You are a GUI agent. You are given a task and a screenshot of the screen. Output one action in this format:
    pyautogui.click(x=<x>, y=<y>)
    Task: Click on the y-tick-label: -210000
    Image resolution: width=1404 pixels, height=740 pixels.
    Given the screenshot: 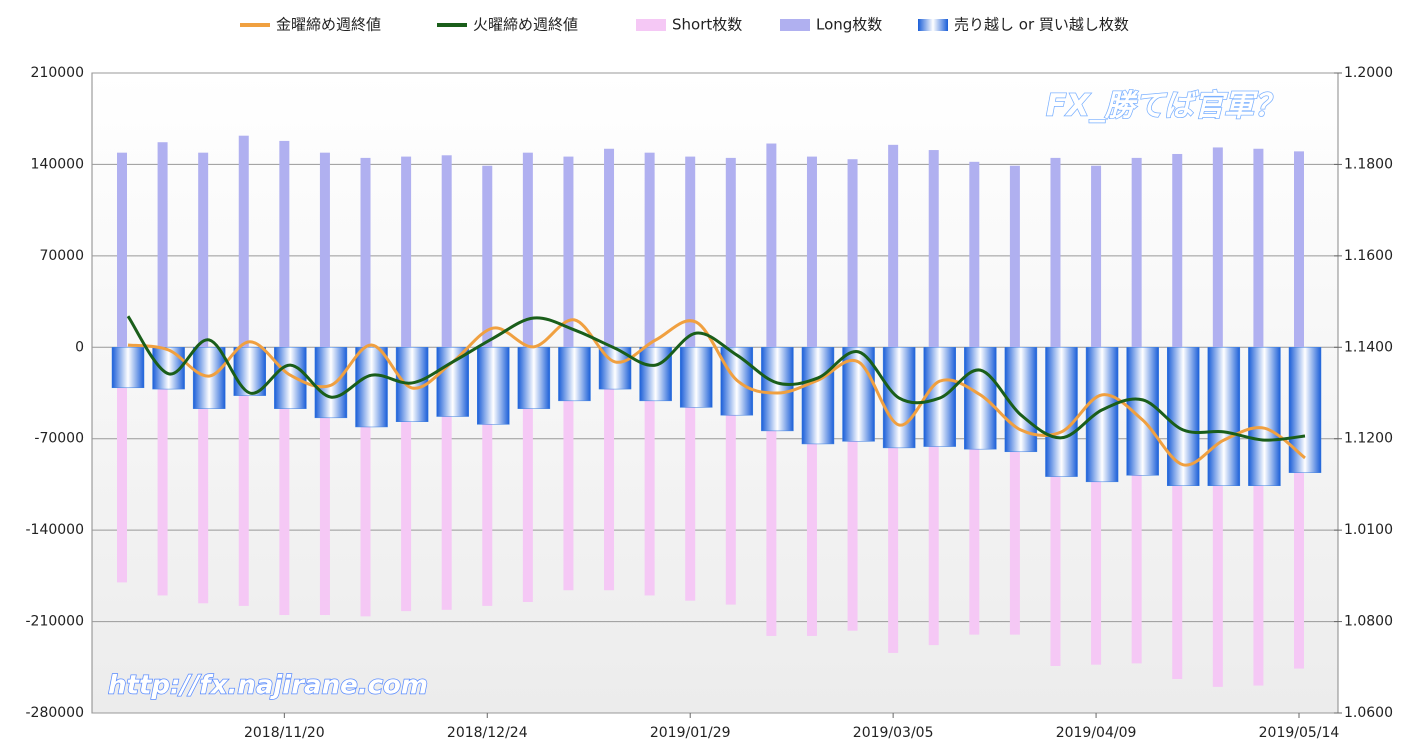 What is the action you would take?
    pyautogui.click(x=55, y=622)
    